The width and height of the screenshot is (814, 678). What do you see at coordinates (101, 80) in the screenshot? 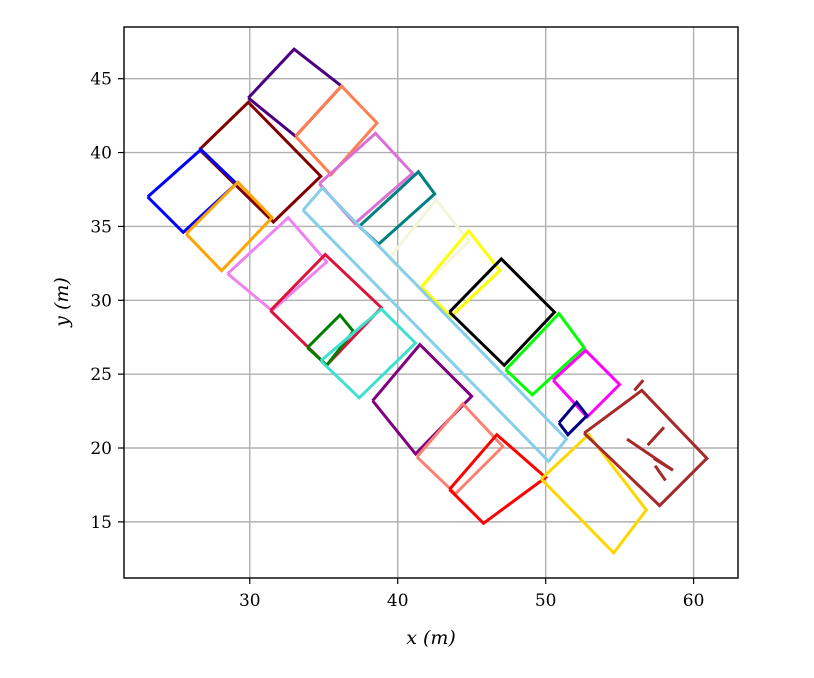
I see `y-tick-label: 45` at bounding box center [101, 80].